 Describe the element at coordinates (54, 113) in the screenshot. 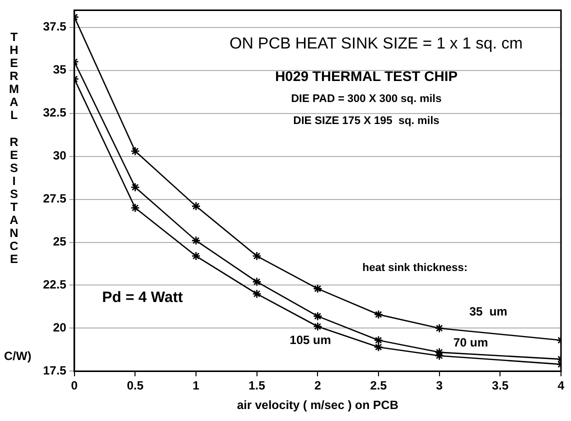

I see `y-tick-label: 32.5` at that location.